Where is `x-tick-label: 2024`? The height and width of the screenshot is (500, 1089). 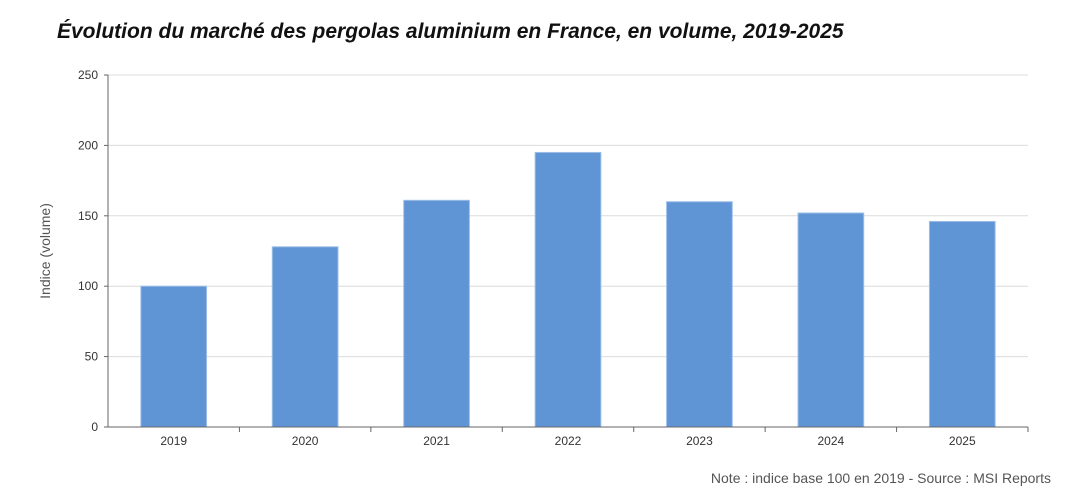 x-tick-label: 2024 is located at coordinates (831, 441).